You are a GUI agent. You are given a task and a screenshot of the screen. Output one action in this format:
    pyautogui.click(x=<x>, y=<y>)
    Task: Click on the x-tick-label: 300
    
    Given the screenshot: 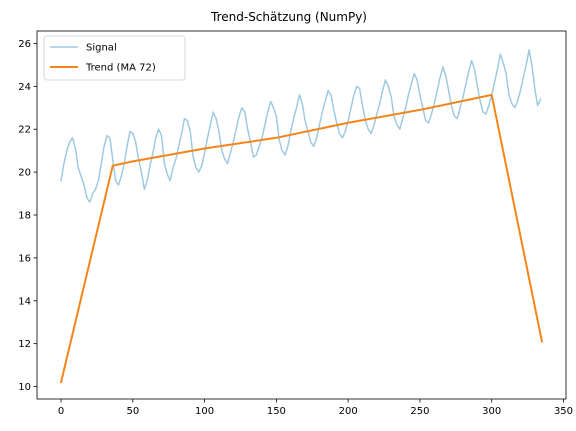 What is the action you would take?
    pyautogui.click(x=491, y=411)
    